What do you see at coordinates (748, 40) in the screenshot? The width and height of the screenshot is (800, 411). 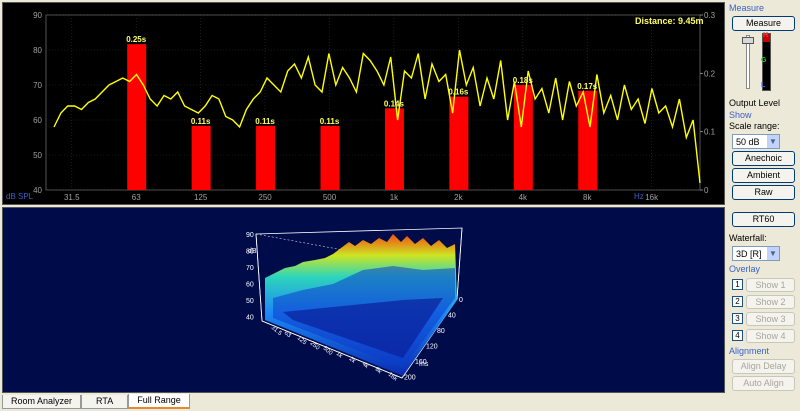 I see `level-slider-thumb` at bounding box center [748, 40].